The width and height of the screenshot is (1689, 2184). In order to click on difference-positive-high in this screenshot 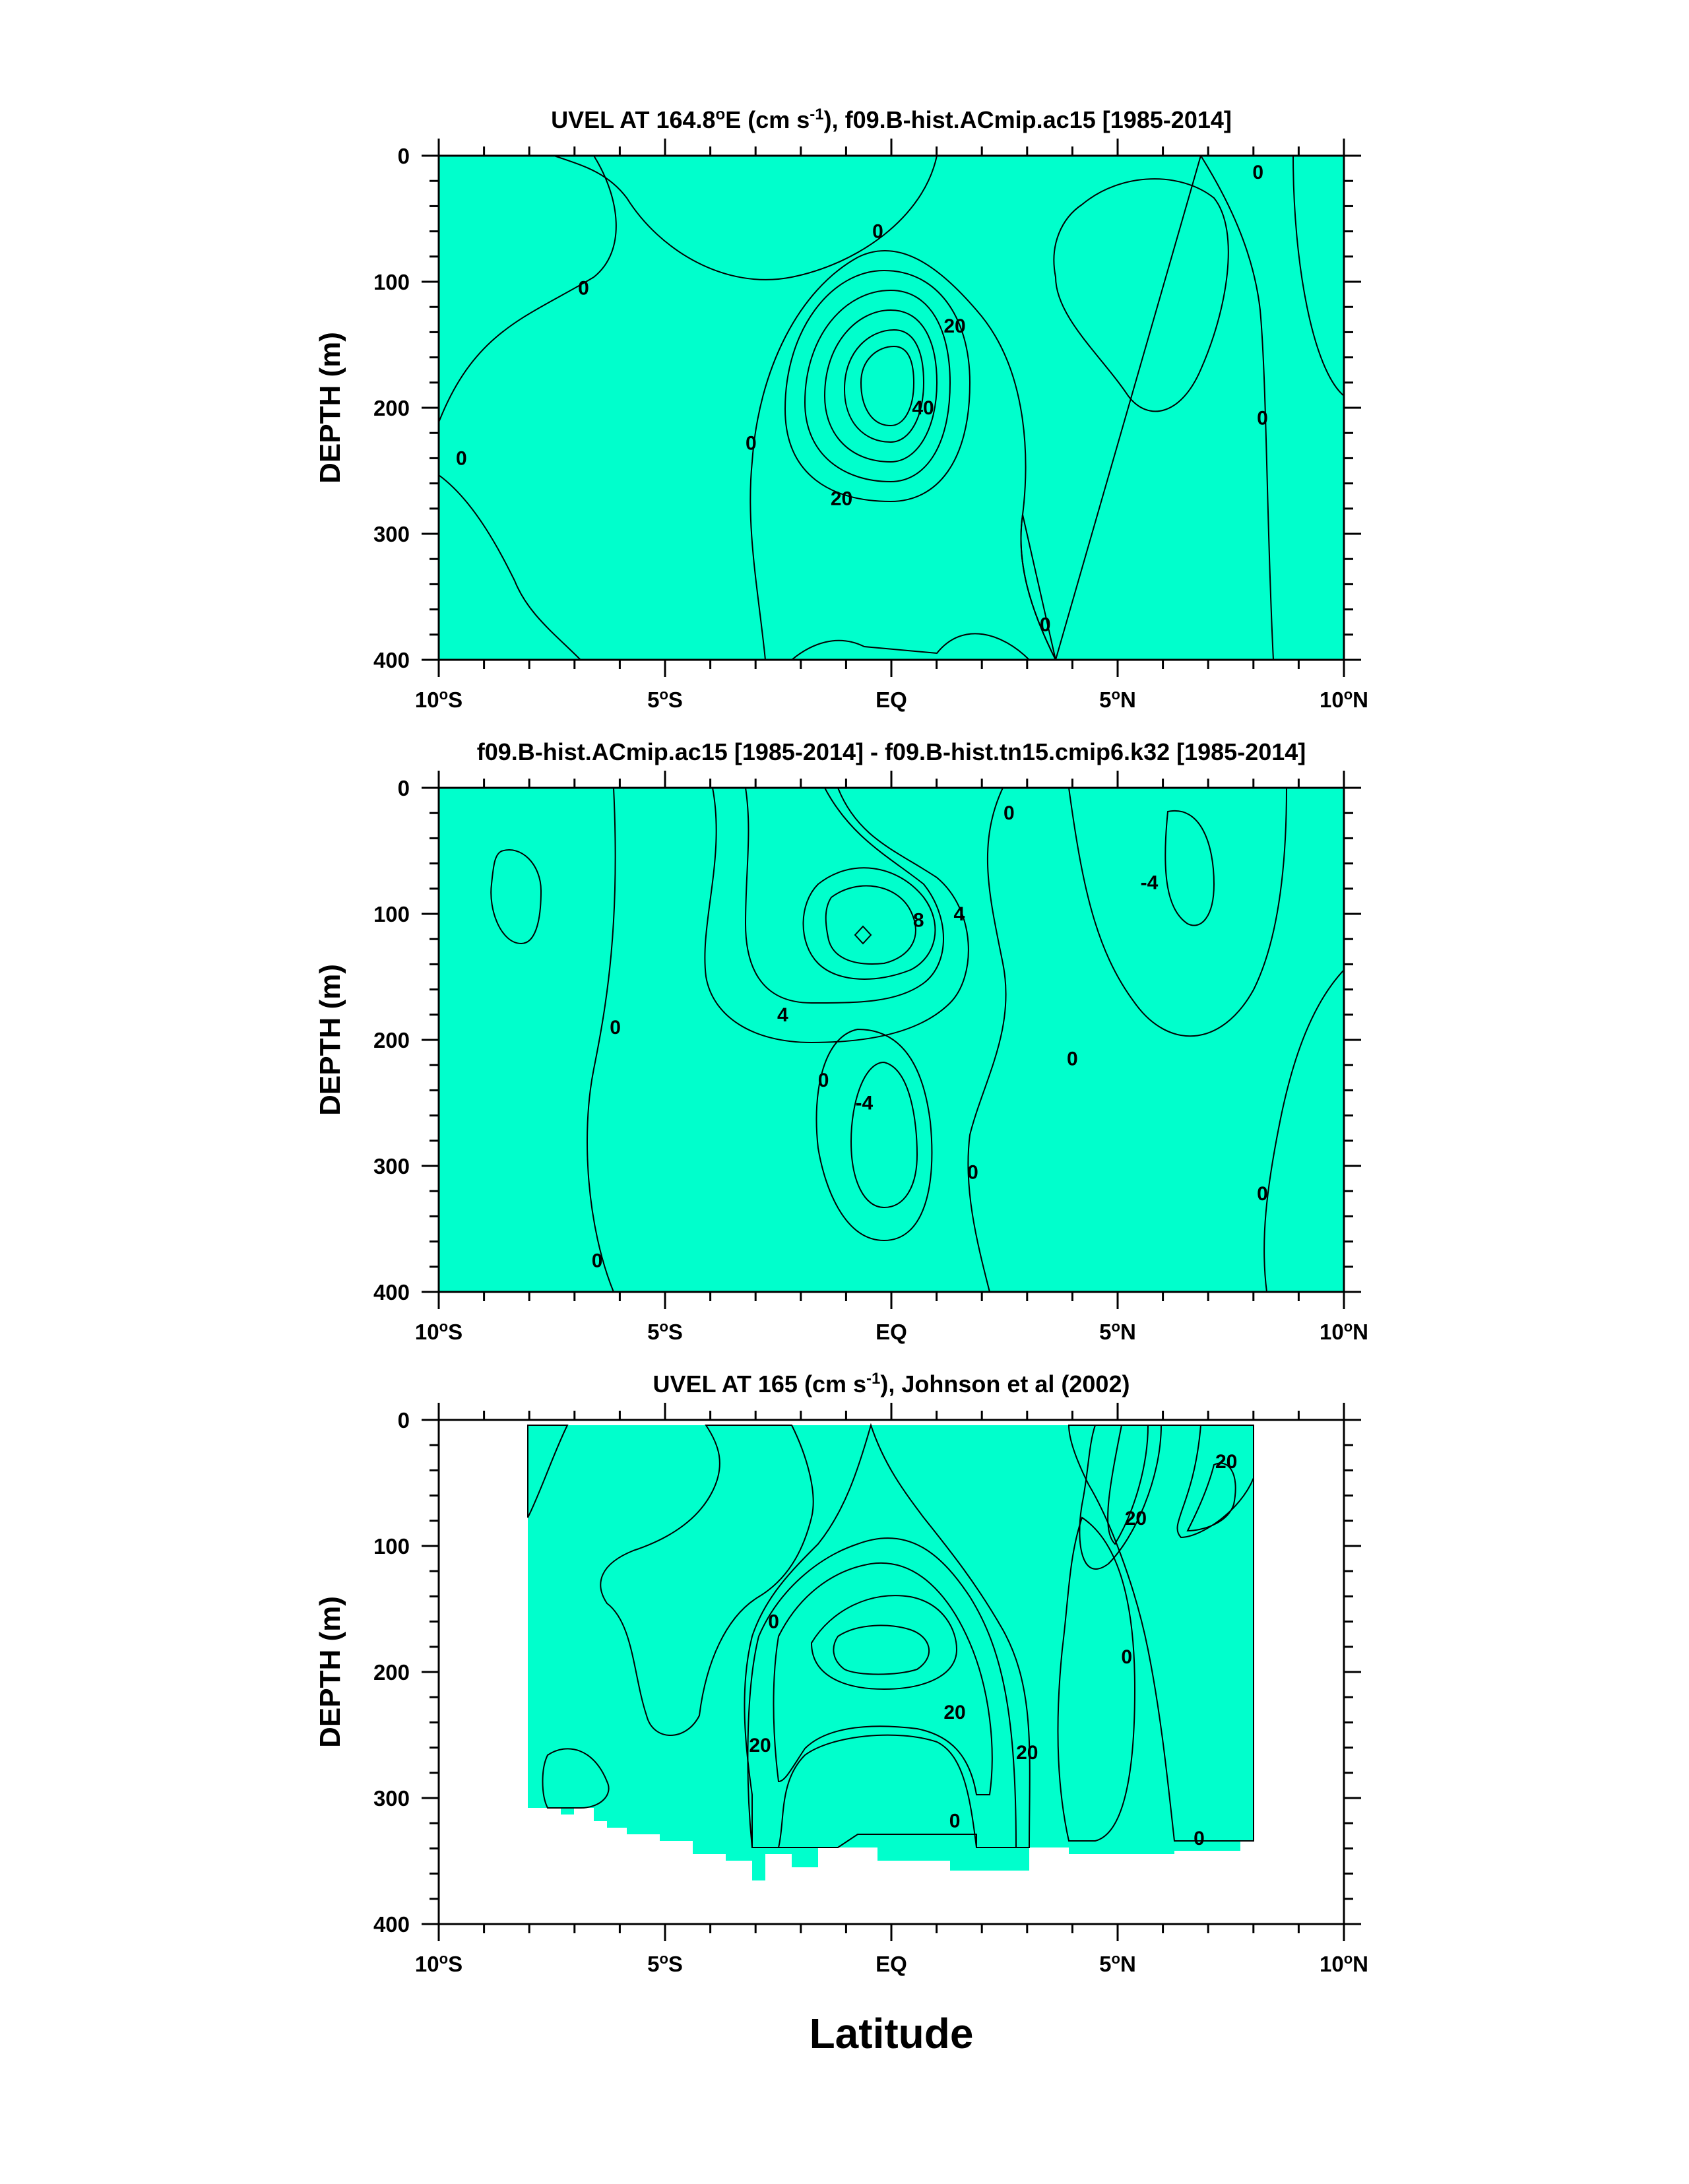, I will do `click(844, 896)`.